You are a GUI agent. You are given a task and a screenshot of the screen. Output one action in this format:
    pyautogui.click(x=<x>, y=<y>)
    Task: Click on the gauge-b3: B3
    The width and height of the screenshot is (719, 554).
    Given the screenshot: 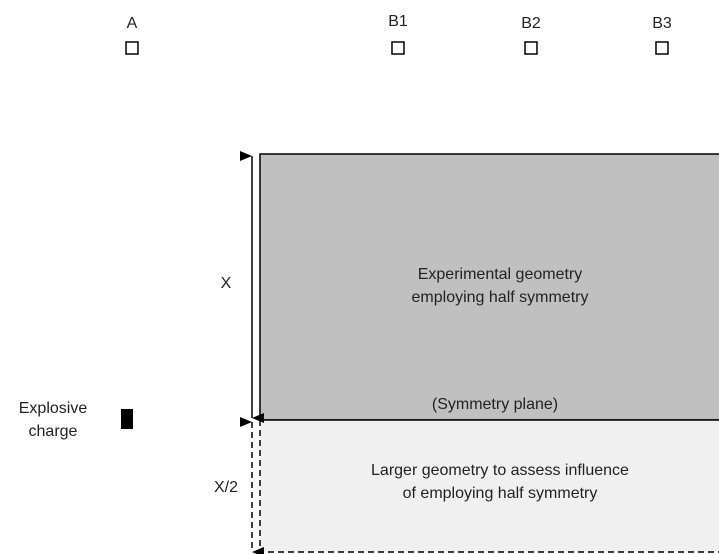 What is the action you would take?
    pyautogui.click(x=662, y=35)
    